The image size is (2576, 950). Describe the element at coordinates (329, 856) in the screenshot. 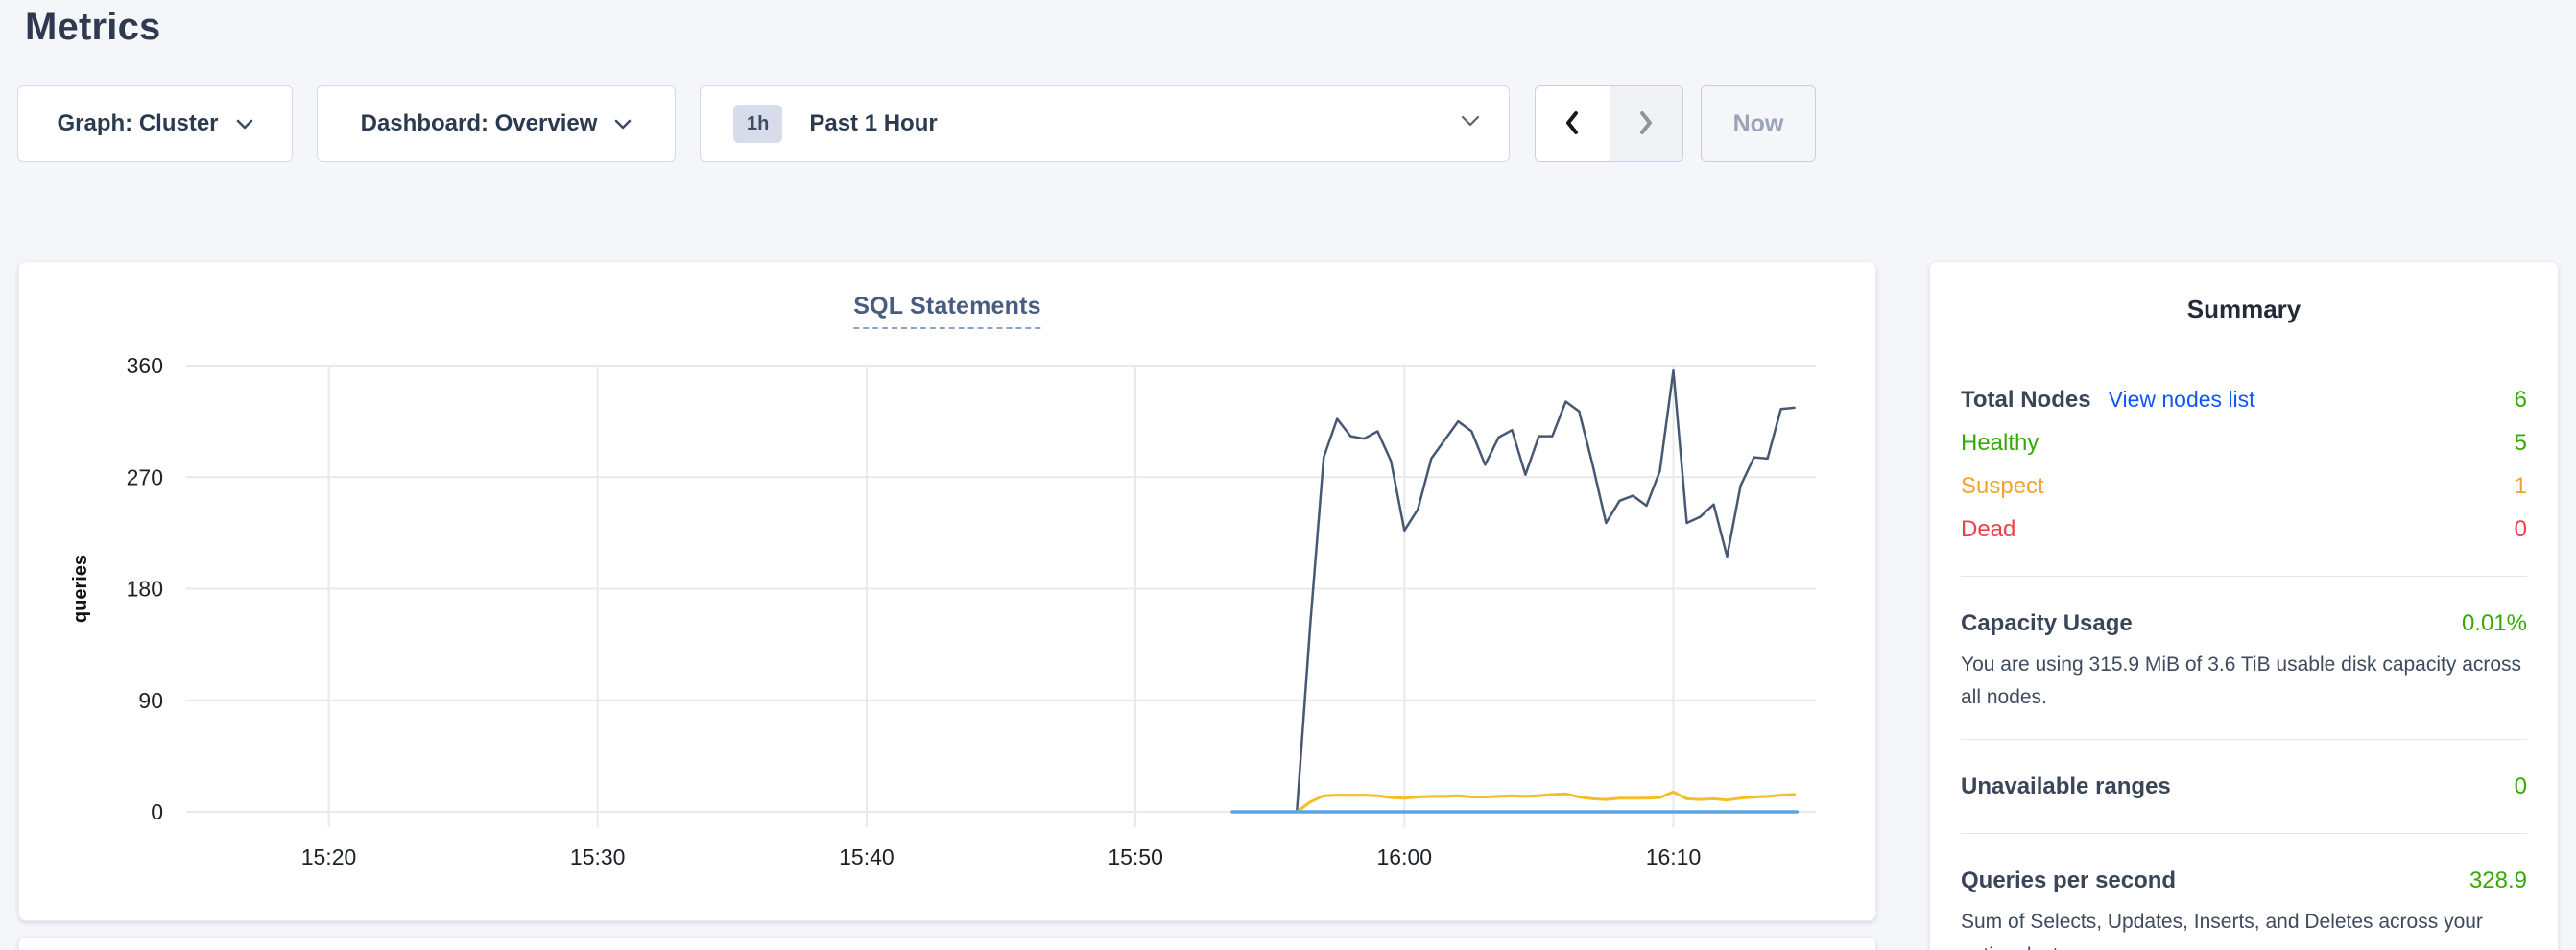

I see `x-tick-label: 15:20` at that location.